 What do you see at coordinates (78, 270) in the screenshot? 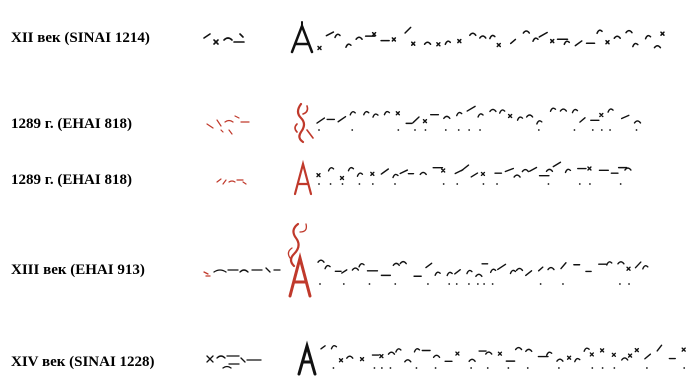
I see `row-label: XIII век (ЕНАI 913)` at bounding box center [78, 270].